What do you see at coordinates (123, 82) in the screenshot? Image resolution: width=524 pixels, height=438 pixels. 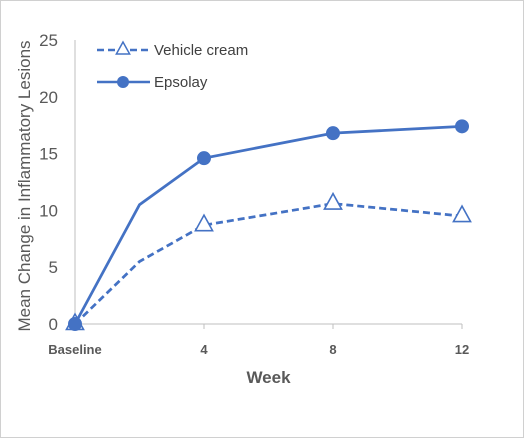 I see `legend-marker-circle` at bounding box center [123, 82].